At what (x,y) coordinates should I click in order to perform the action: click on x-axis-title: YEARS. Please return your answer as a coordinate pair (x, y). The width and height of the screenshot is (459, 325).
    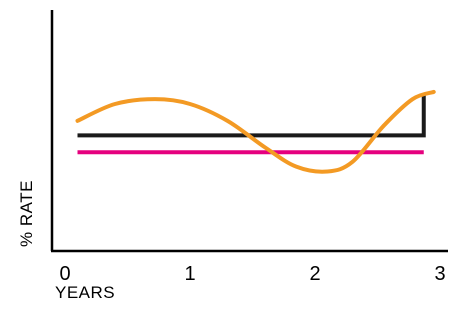
    Looking at the image, I should click on (85, 292).